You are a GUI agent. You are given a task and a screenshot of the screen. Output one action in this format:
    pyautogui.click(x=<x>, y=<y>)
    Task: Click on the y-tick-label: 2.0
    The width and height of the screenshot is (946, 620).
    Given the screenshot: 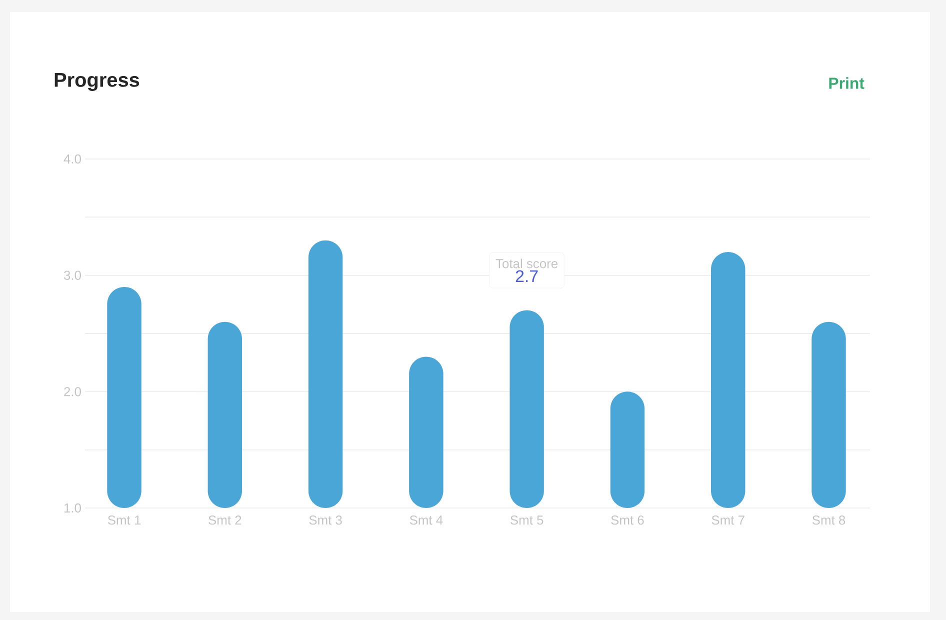 What is the action you would take?
    pyautogui.click(x=72, y=391)
    